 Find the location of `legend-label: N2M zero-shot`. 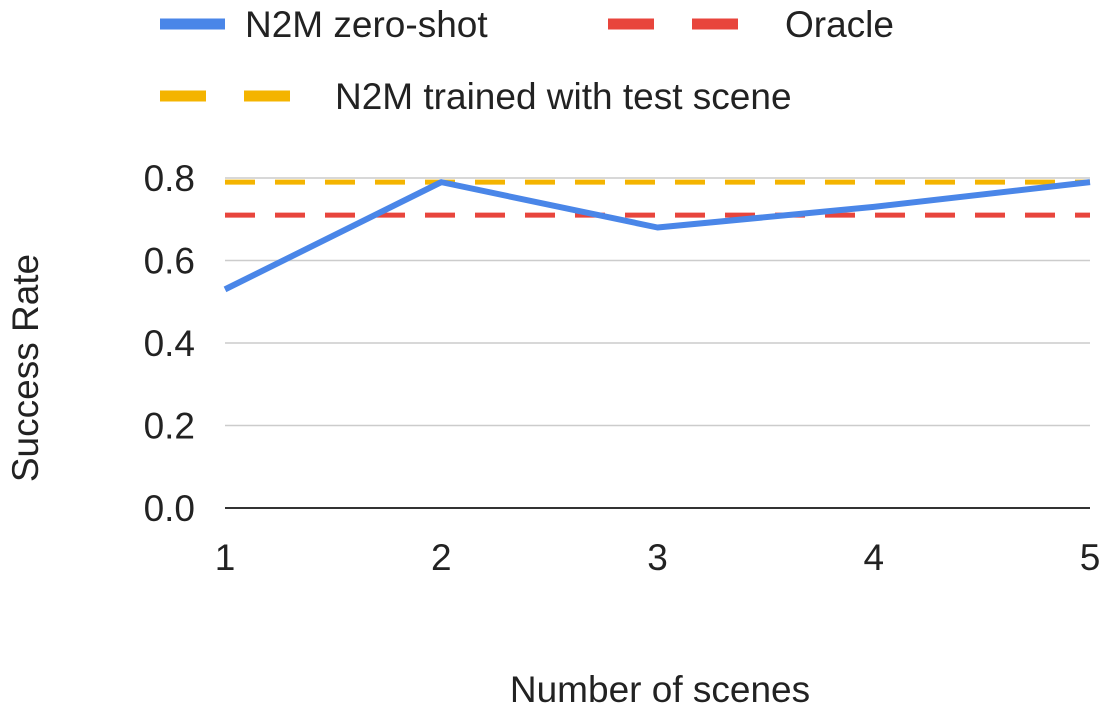

legend-label: N2M zero-shot is located at coordinates (366, 24).